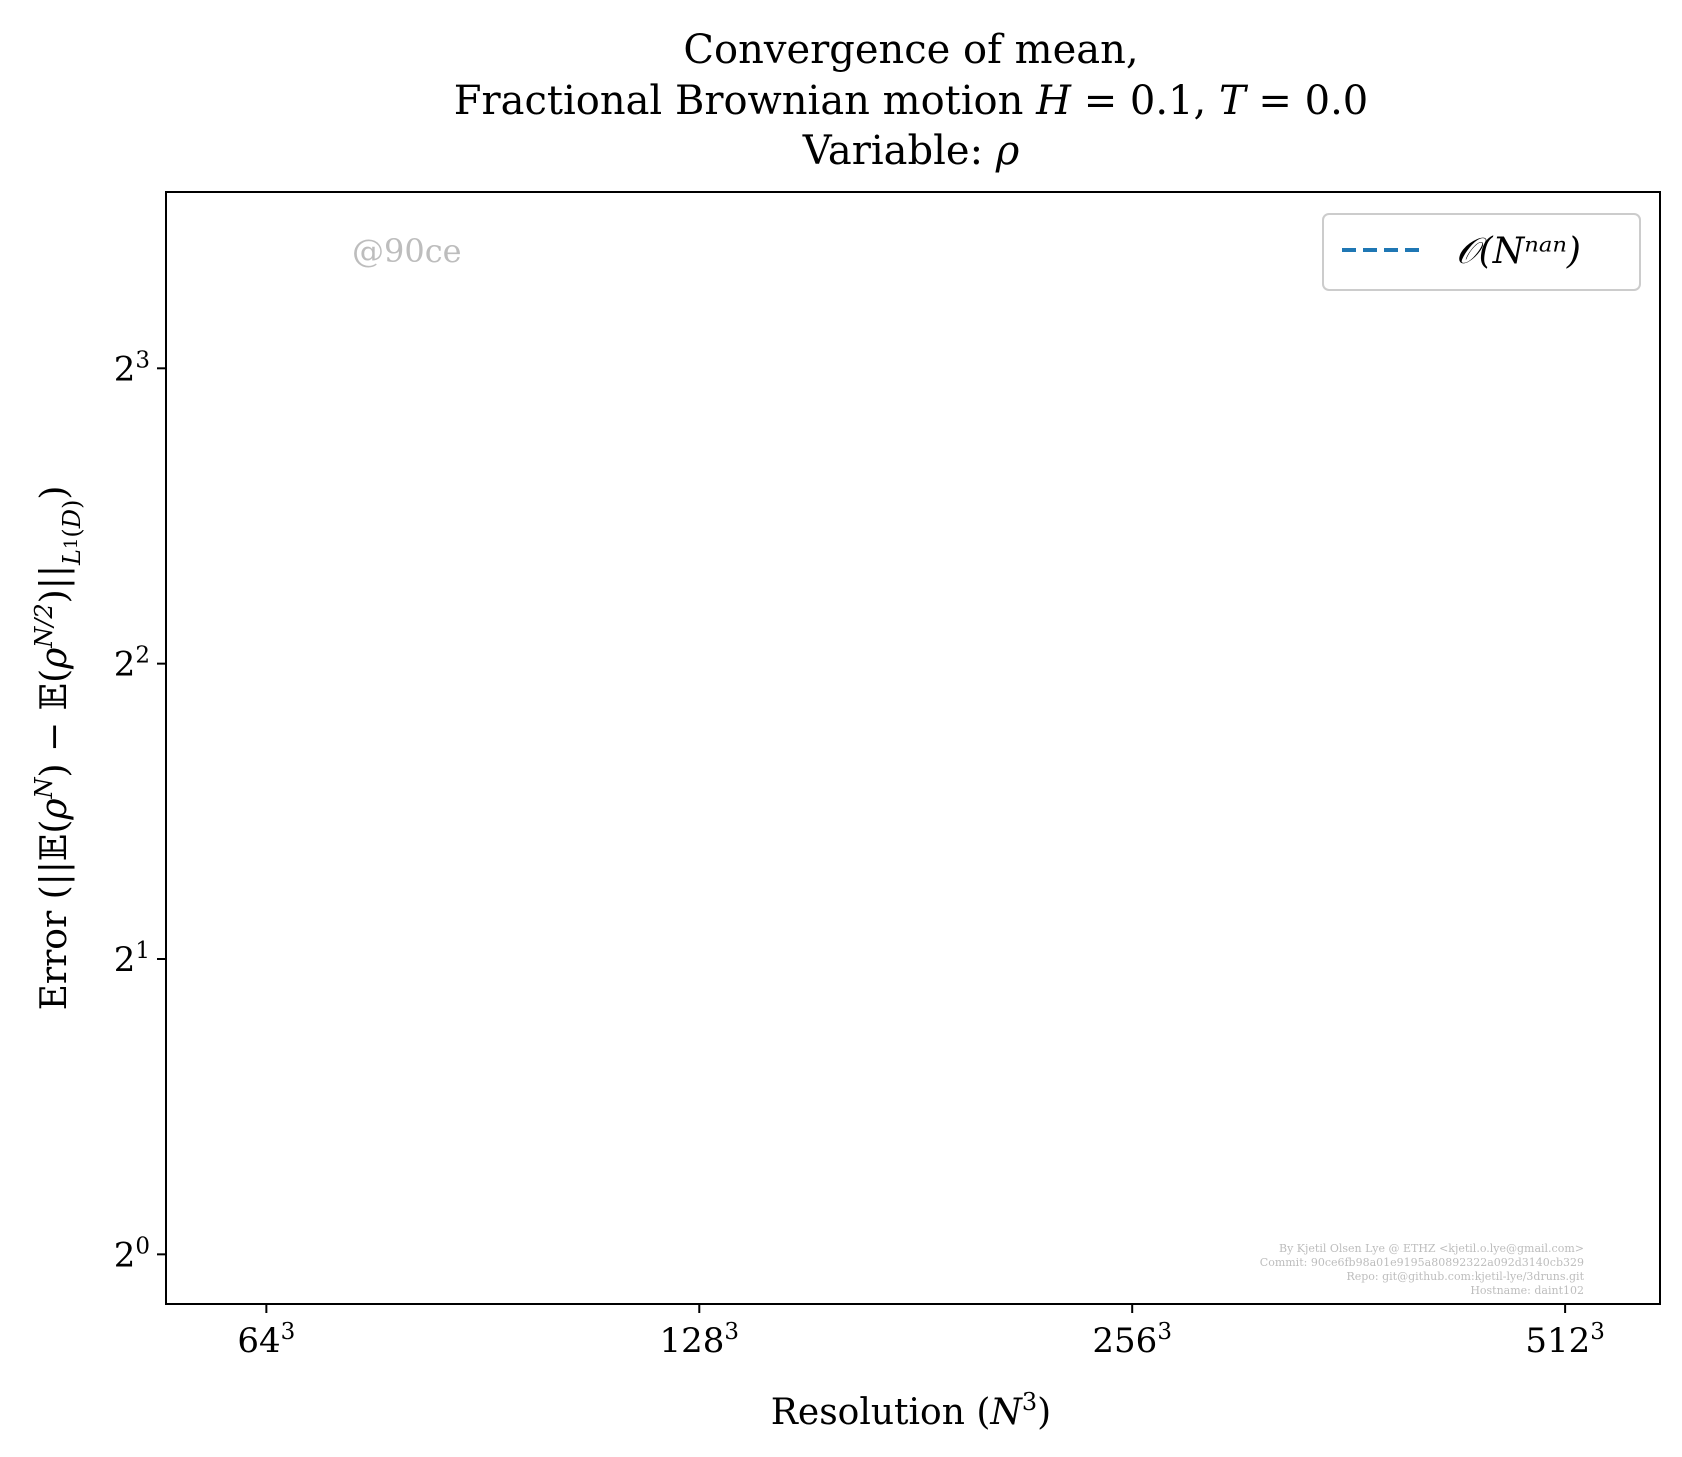 This screenshot has height=1457, width=1682. I want to click on y-tick-label-3: 23, so click(132, 368).